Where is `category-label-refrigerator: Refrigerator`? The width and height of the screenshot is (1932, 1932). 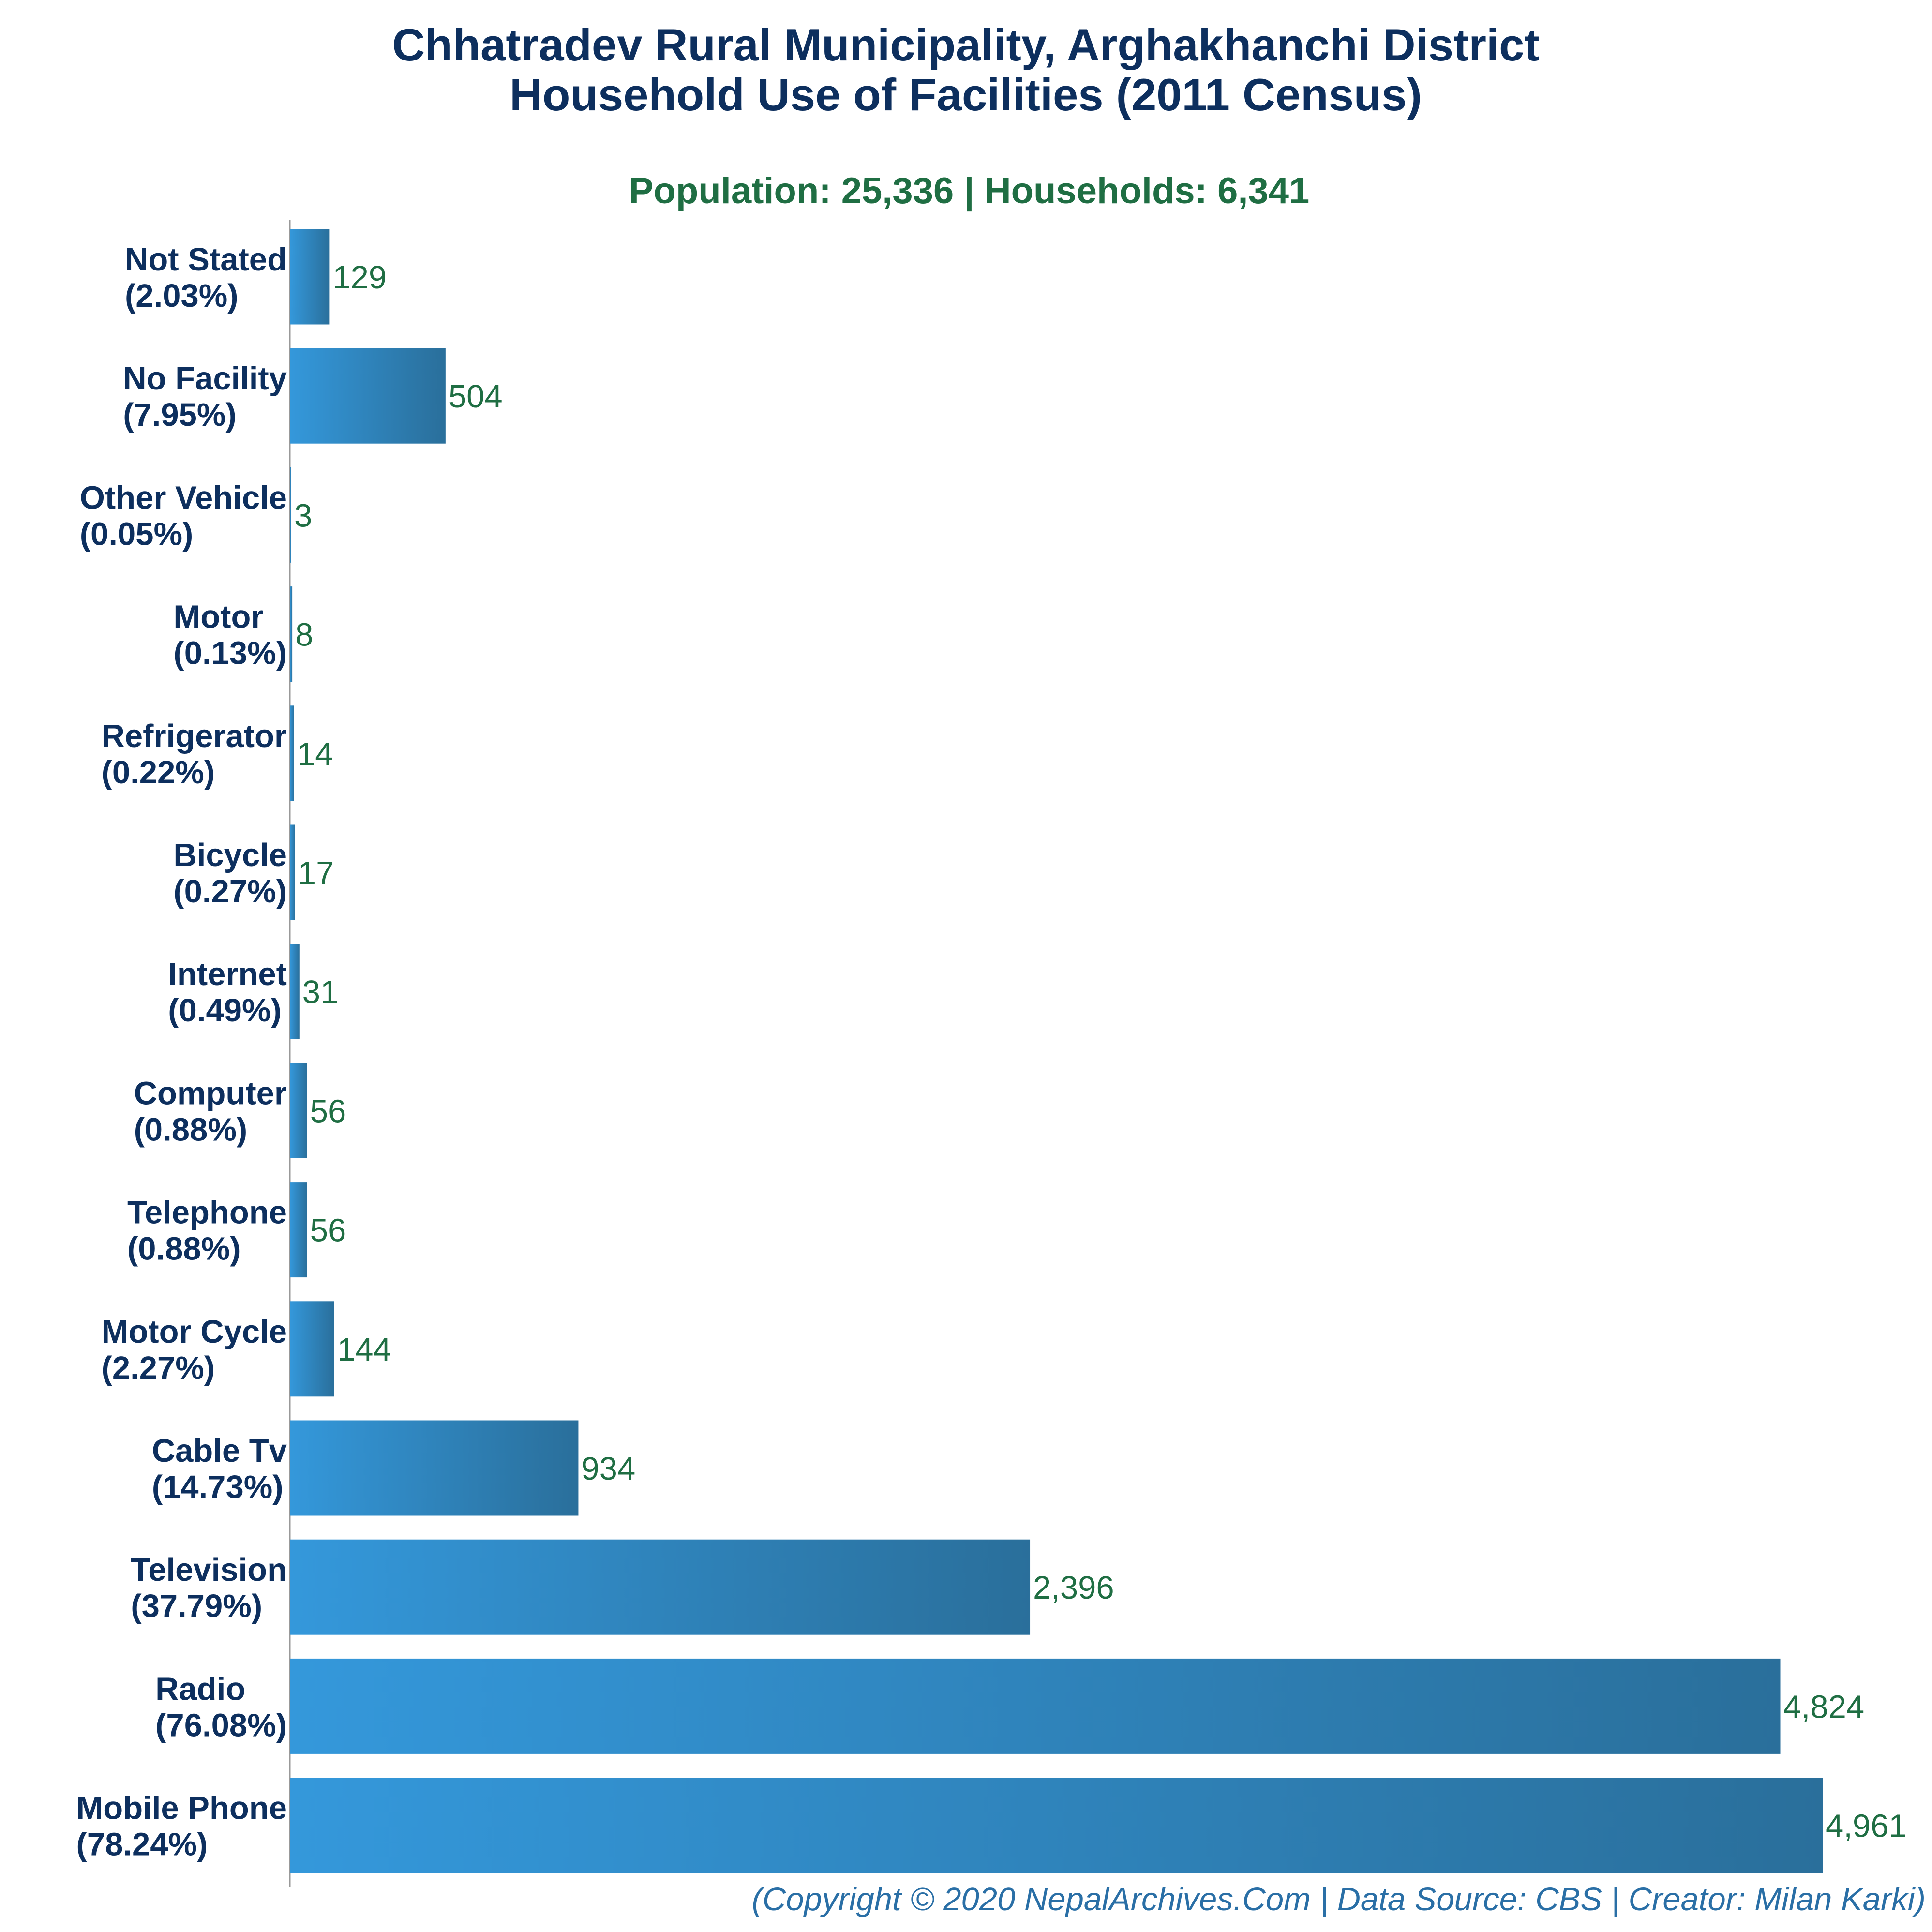 category-label-refrigerator: Refrigerator is located at coordinates (194, 736).